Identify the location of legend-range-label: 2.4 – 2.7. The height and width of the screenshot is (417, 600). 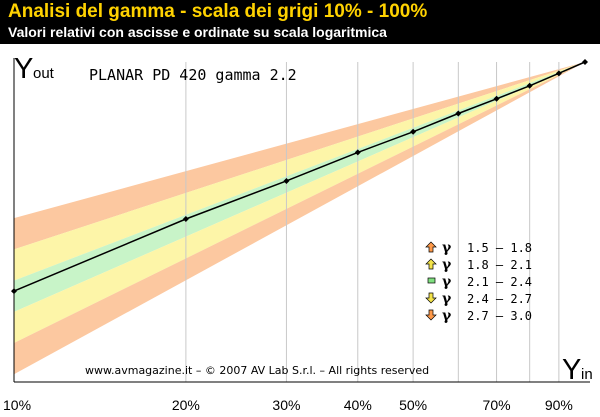
(499, 299).